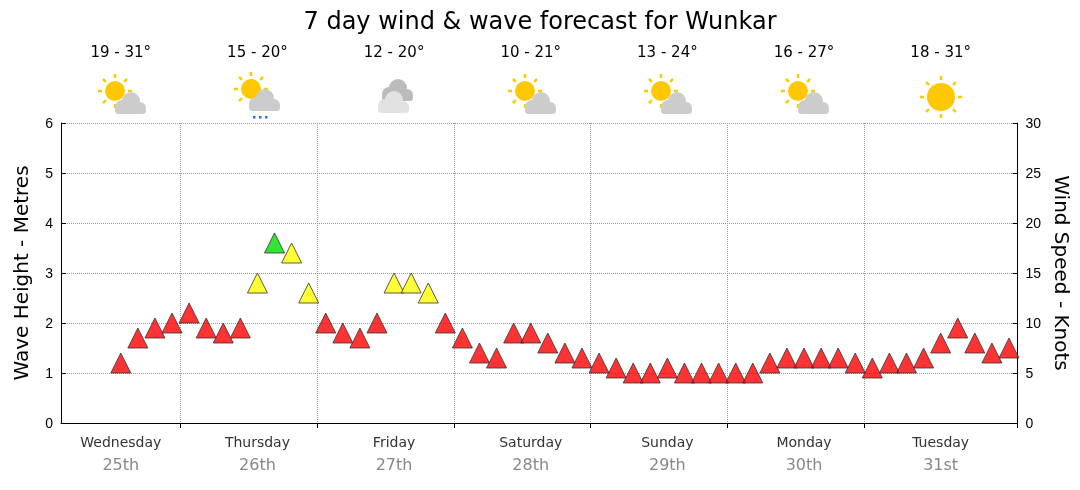 The width and height of the screenshot is (1080, 490). What do you see at coordinates (531, 52) in the screenshot?
I see `text: 10 - 21°` at bounding box center [531, 52].